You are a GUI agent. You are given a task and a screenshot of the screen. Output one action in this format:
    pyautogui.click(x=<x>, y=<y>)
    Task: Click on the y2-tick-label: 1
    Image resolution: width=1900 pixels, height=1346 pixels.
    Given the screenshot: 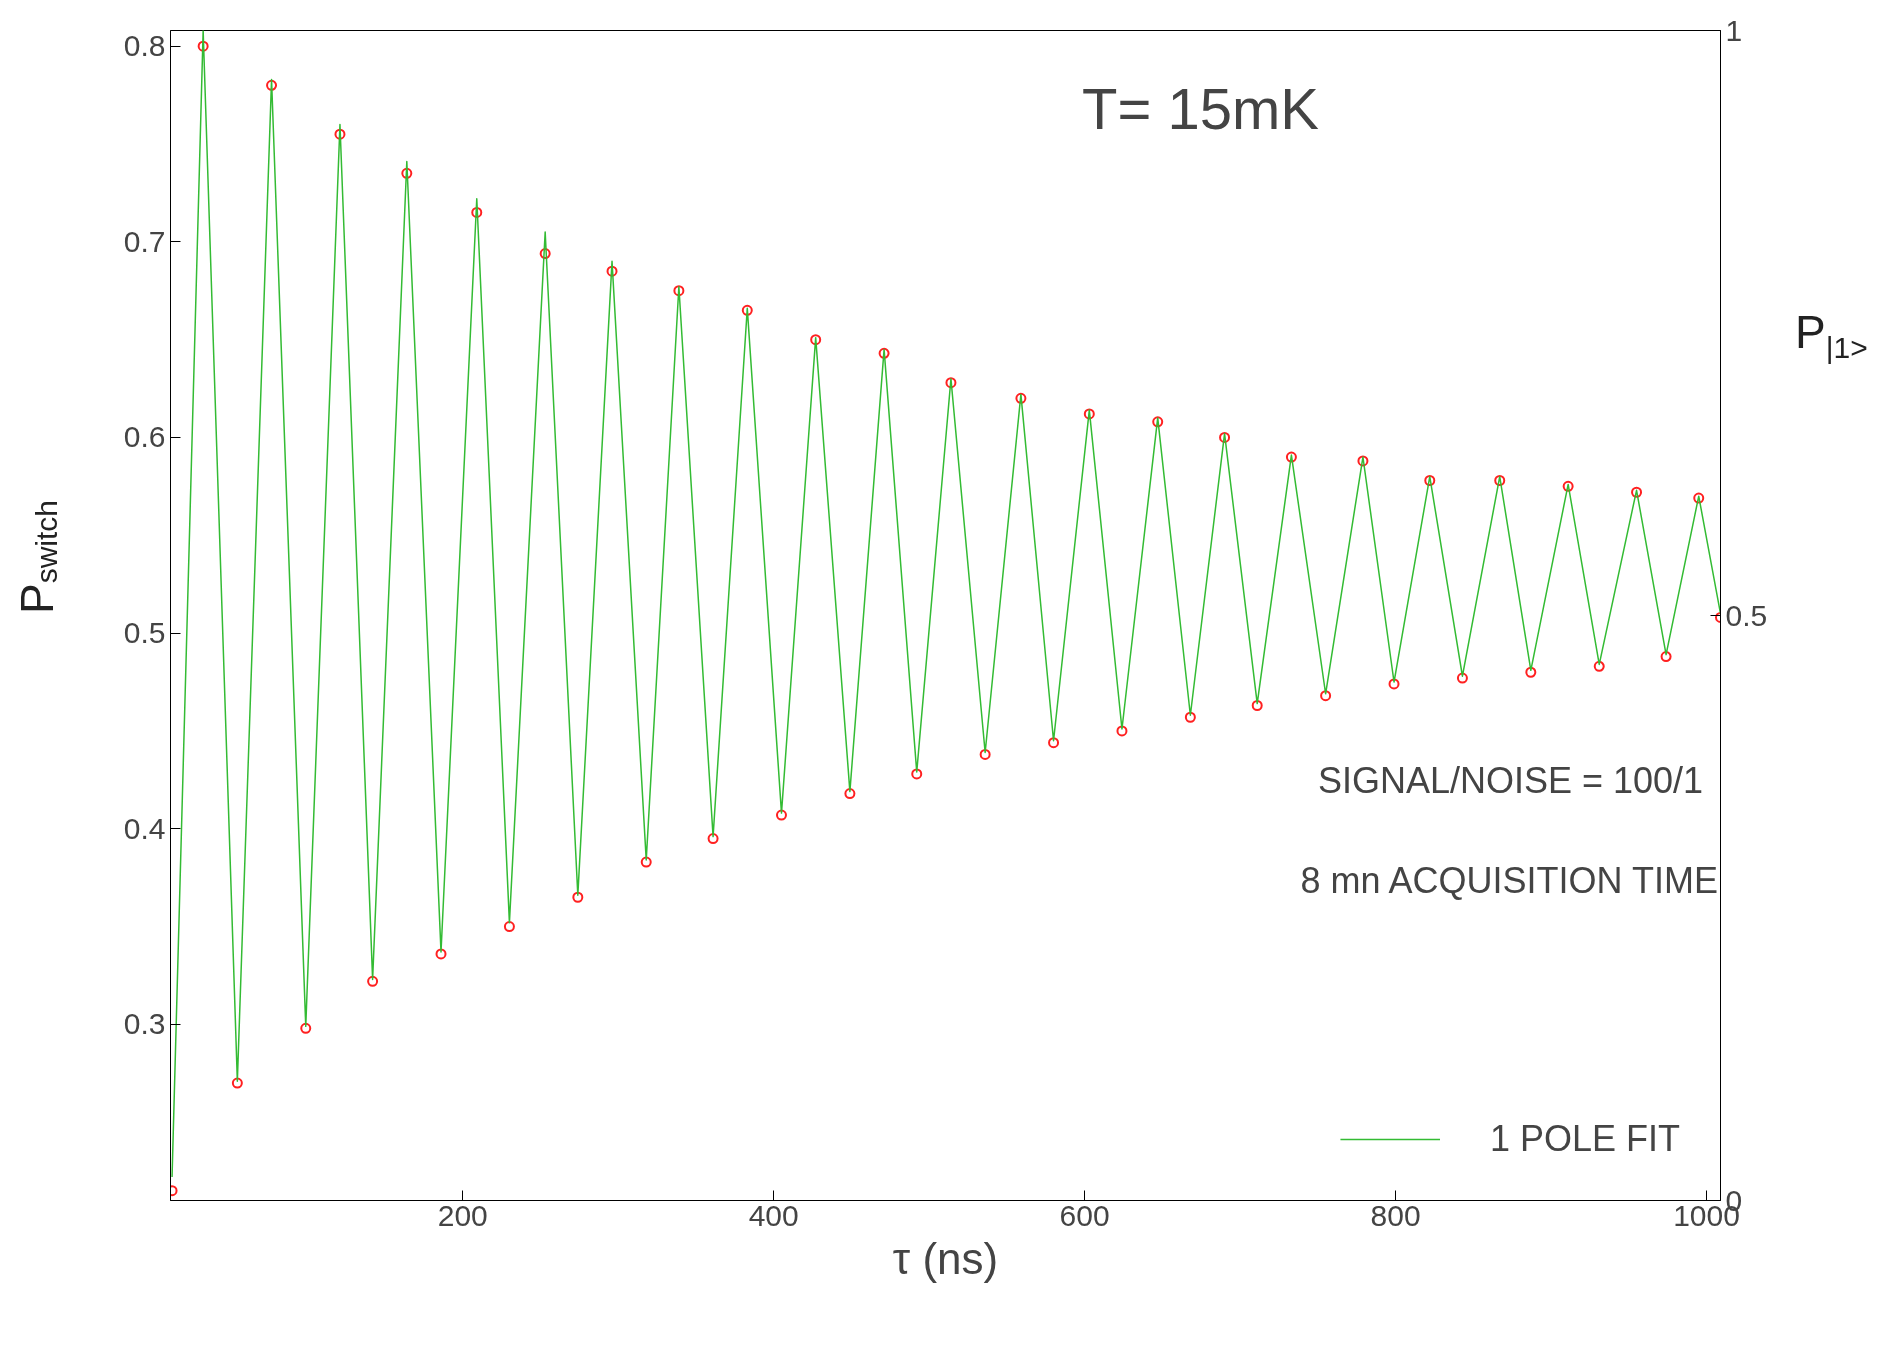 What is the action you would take?
    pyautogui.click(x=1734, y=30)
    